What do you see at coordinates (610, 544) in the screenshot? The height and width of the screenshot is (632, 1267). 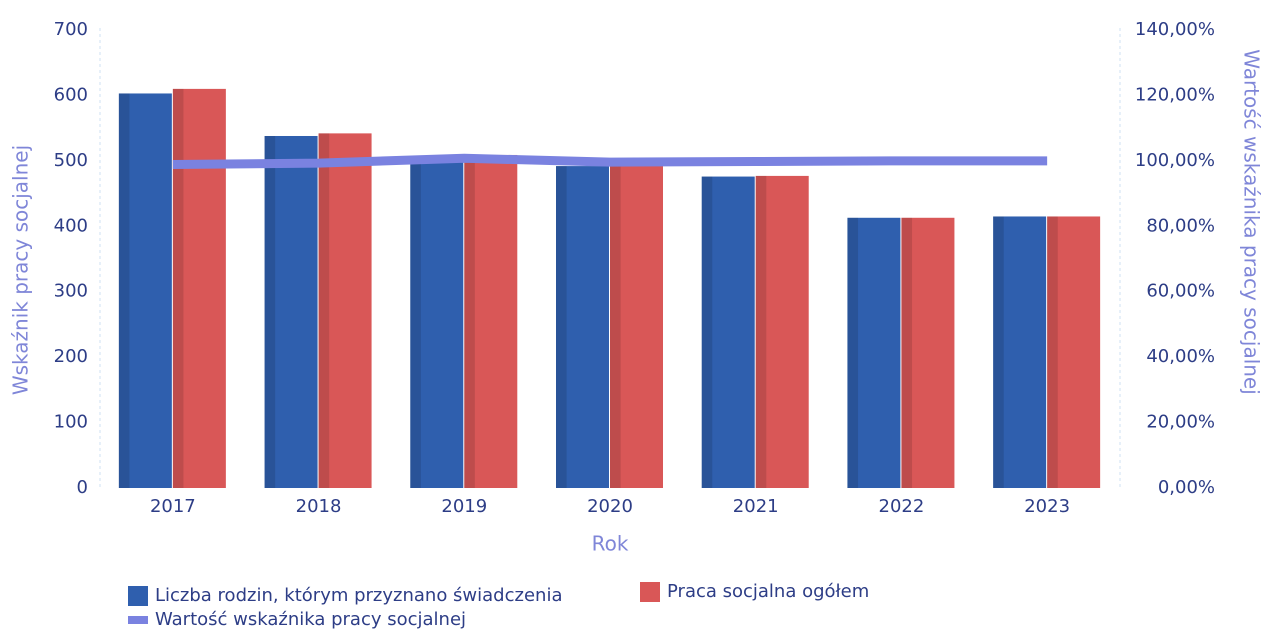 I see `x-axis-title: Rok` at bounding box center [610, 544].